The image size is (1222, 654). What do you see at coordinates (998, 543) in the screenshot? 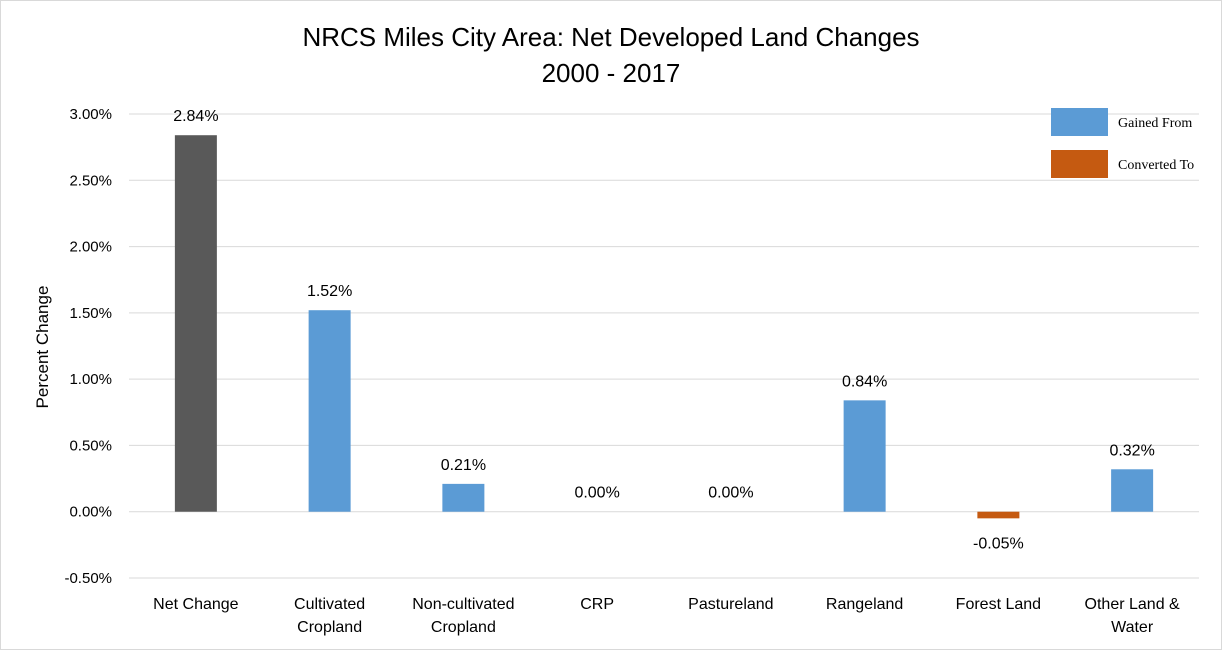
I see `data-label: -0.05%` at bounding box center [998, 543].